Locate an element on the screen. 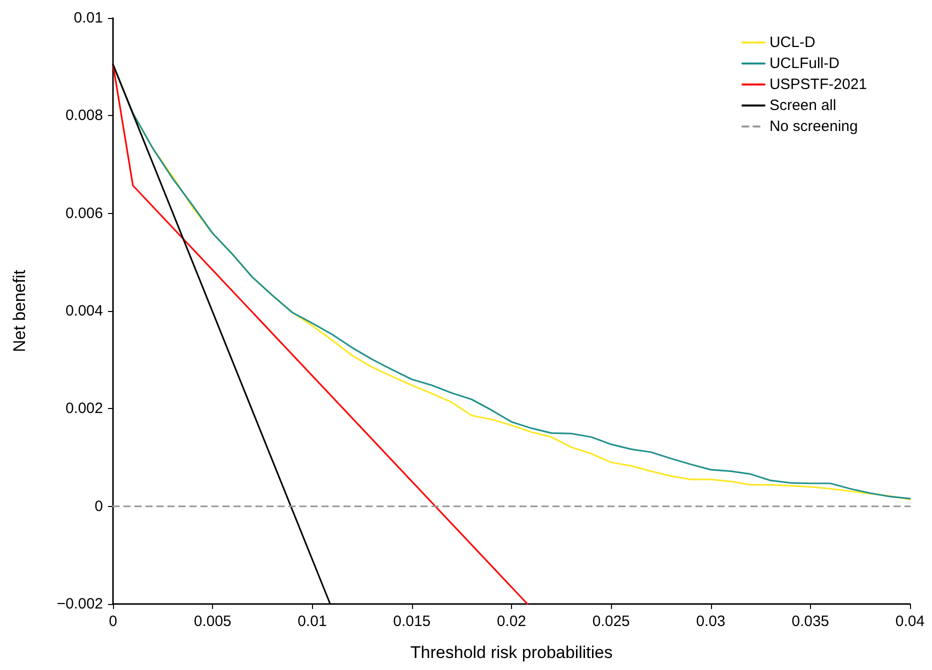 Image resolution: width=932 pixels, height=670 pixels. x-tick-label: 0.015 is located at coordinates (412, 621).